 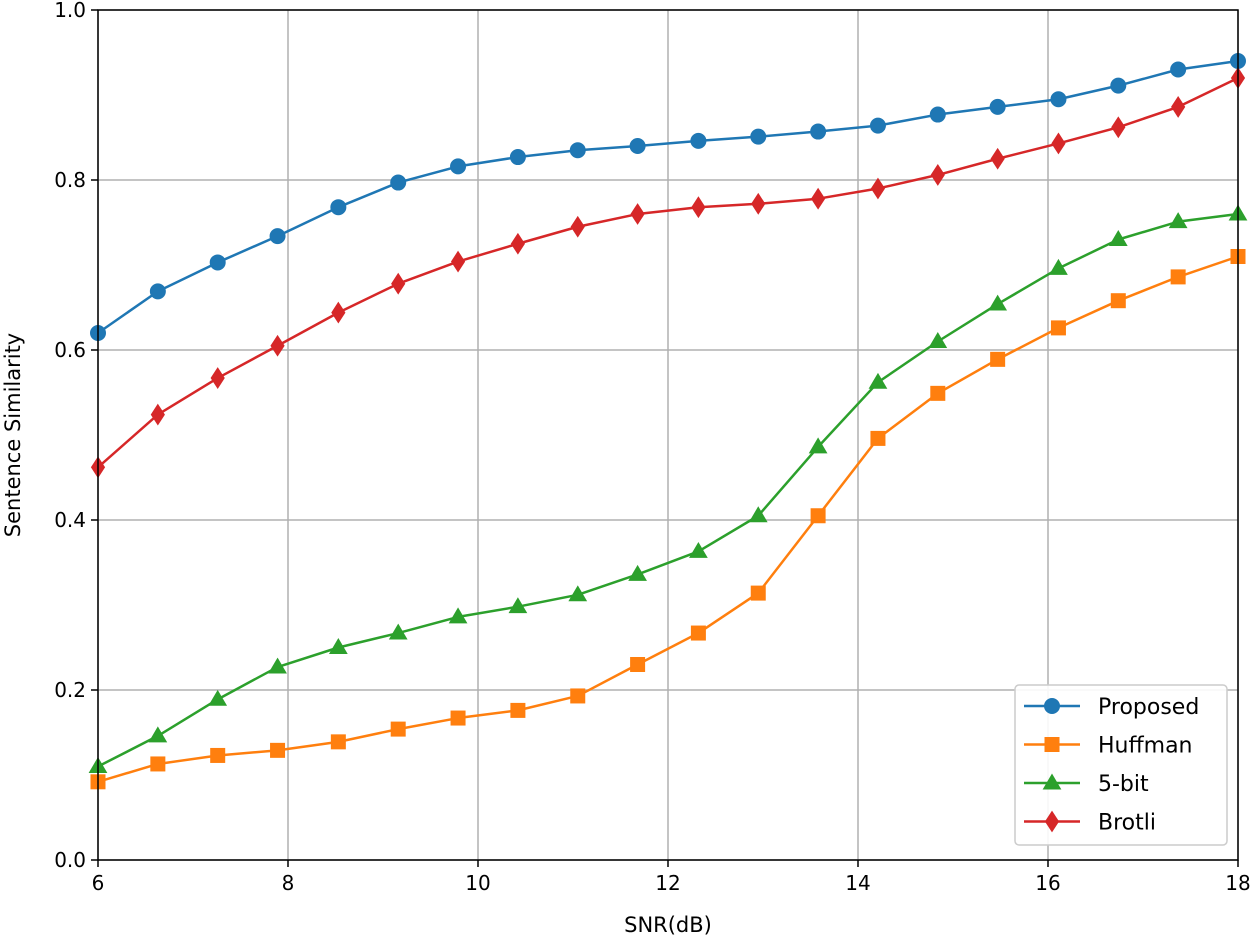 I want to click on x-tick-label: 18, so click(x=1237, y=883).